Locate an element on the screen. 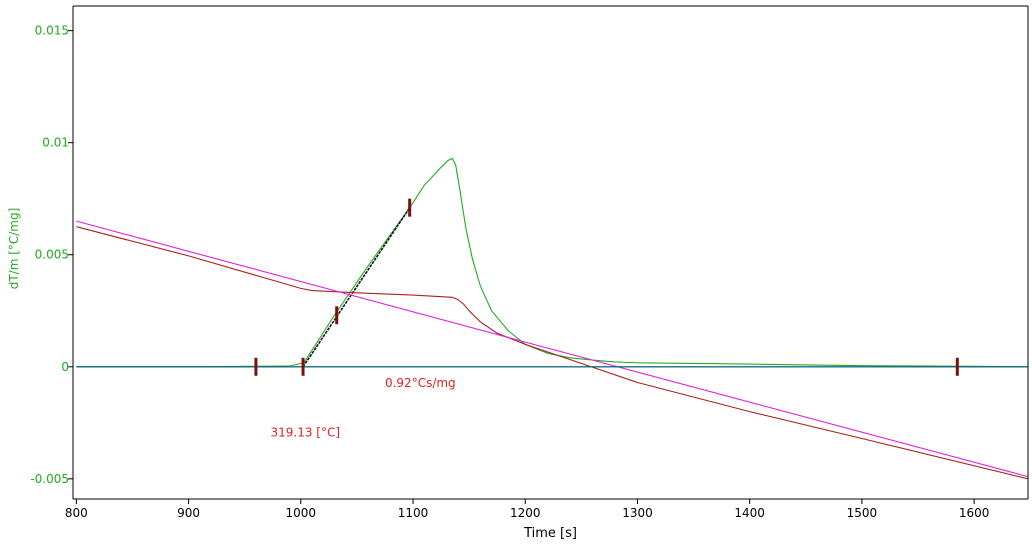 This screenshot has height=548, width=1032. x-tick-label-800: 800 is located at coordinates (76, 513).